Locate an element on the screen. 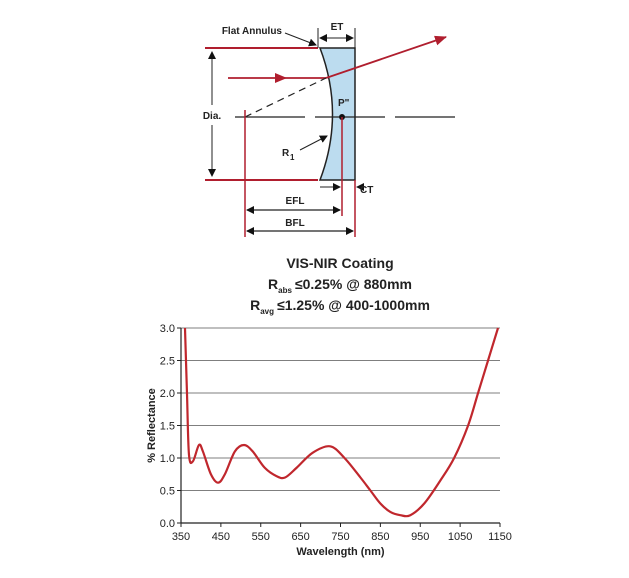 This screenshot has width=629, height=578. virtual-ray is located at coordinates (285, 97).